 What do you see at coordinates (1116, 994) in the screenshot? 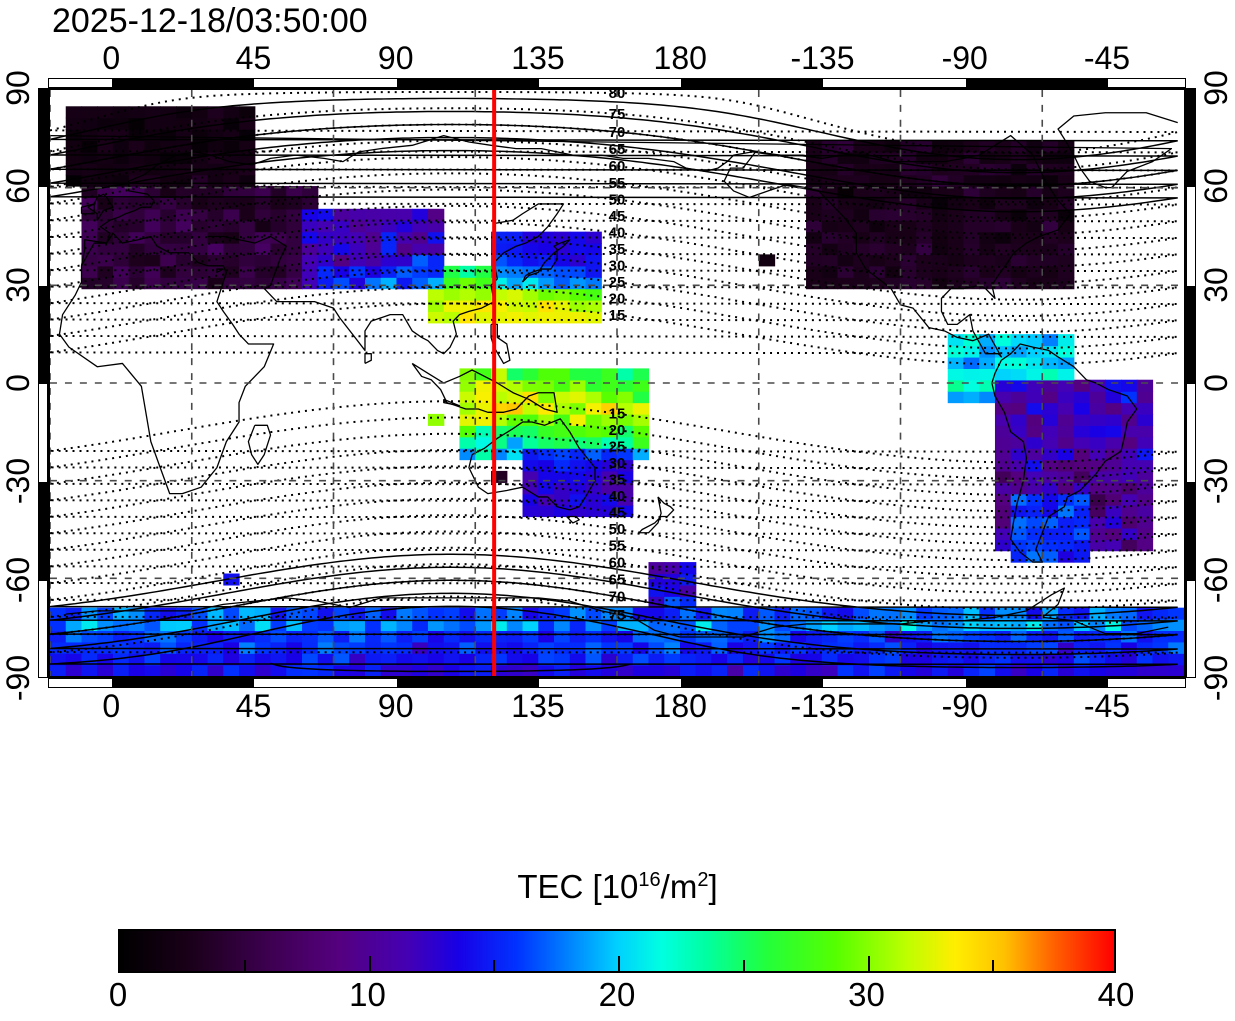
I see `colorbar-label-40: 40` at bounding box center [1116, 994].